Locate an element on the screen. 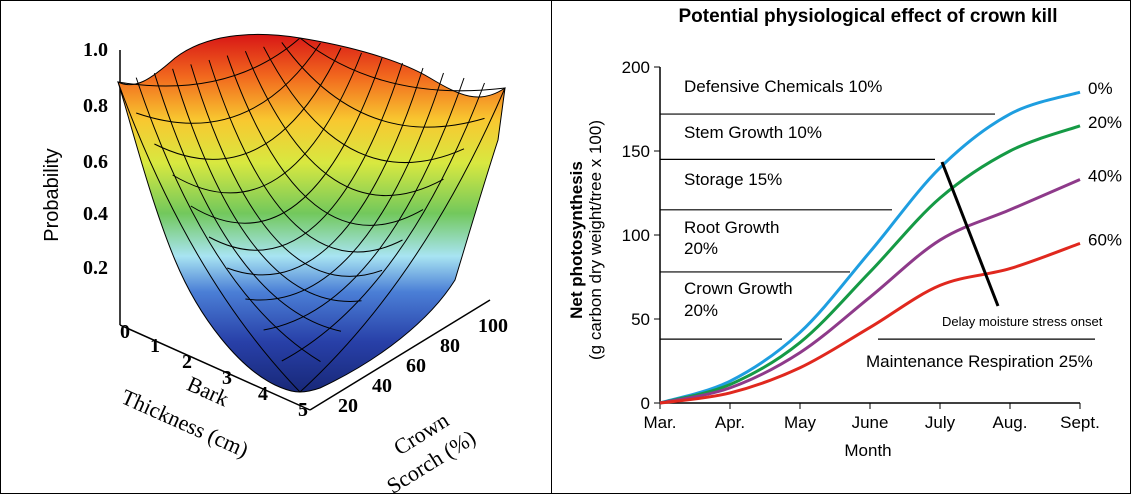  x-tick-labels: 0 1 2 3 4 5 is located at coordinates (214, 371).